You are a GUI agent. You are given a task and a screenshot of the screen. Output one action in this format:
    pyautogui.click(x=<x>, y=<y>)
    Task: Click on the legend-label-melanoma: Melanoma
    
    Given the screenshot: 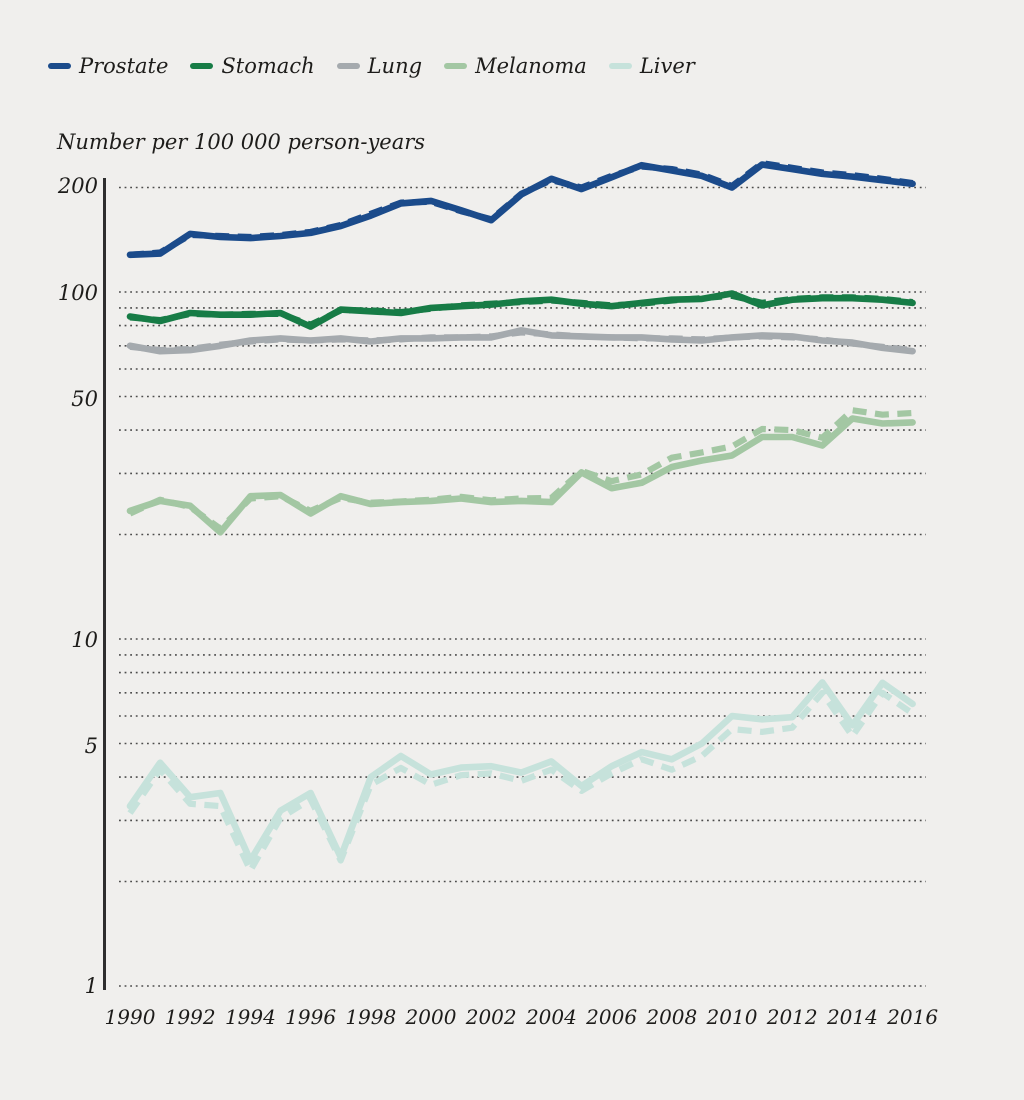 What is the action you would take?
    pyautogui.click(x=531, y=66)
    